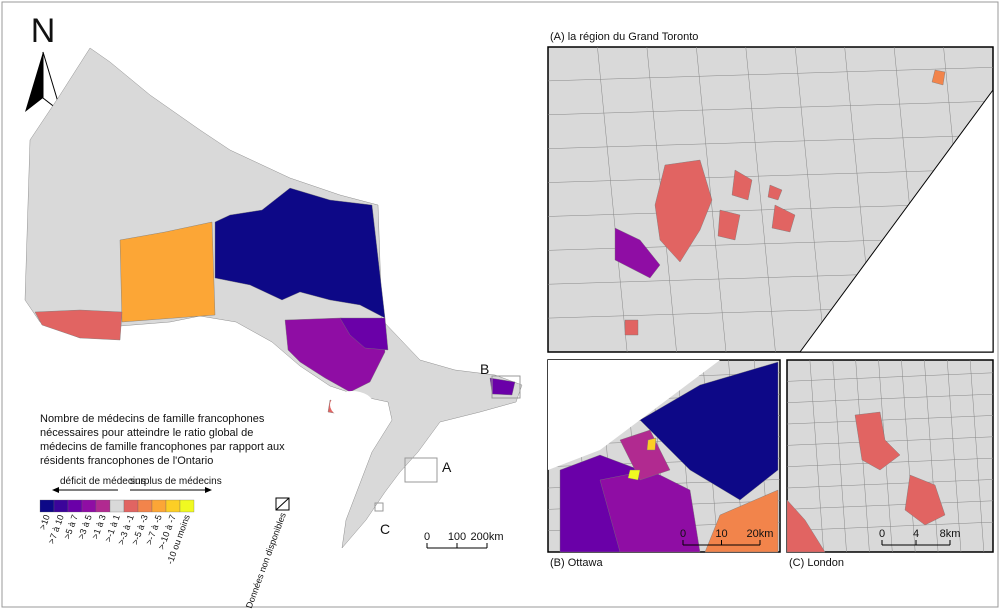  What do you see at coordinates (816, 563) in the screenshot?
I see `inset-title: (C) London` at bounding box center [816, 563].